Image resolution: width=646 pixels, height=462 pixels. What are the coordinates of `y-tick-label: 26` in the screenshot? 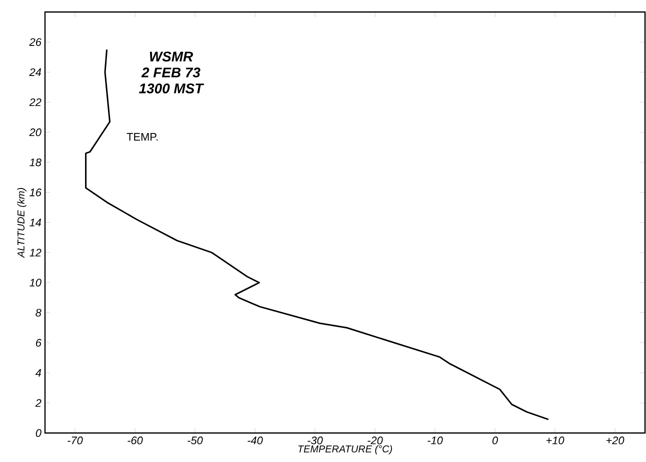 It's located at (35, 42).